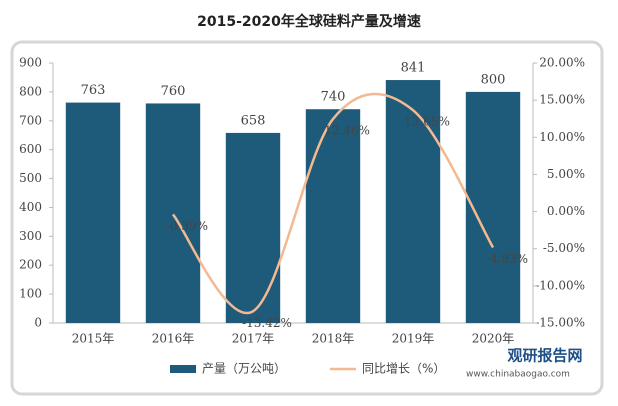 The height and width of the screenshot is (406, 618). What do you see at coordinates (183, 369) in the screenshot?
I see `legend-swatch` at bounding box center [183, 369].